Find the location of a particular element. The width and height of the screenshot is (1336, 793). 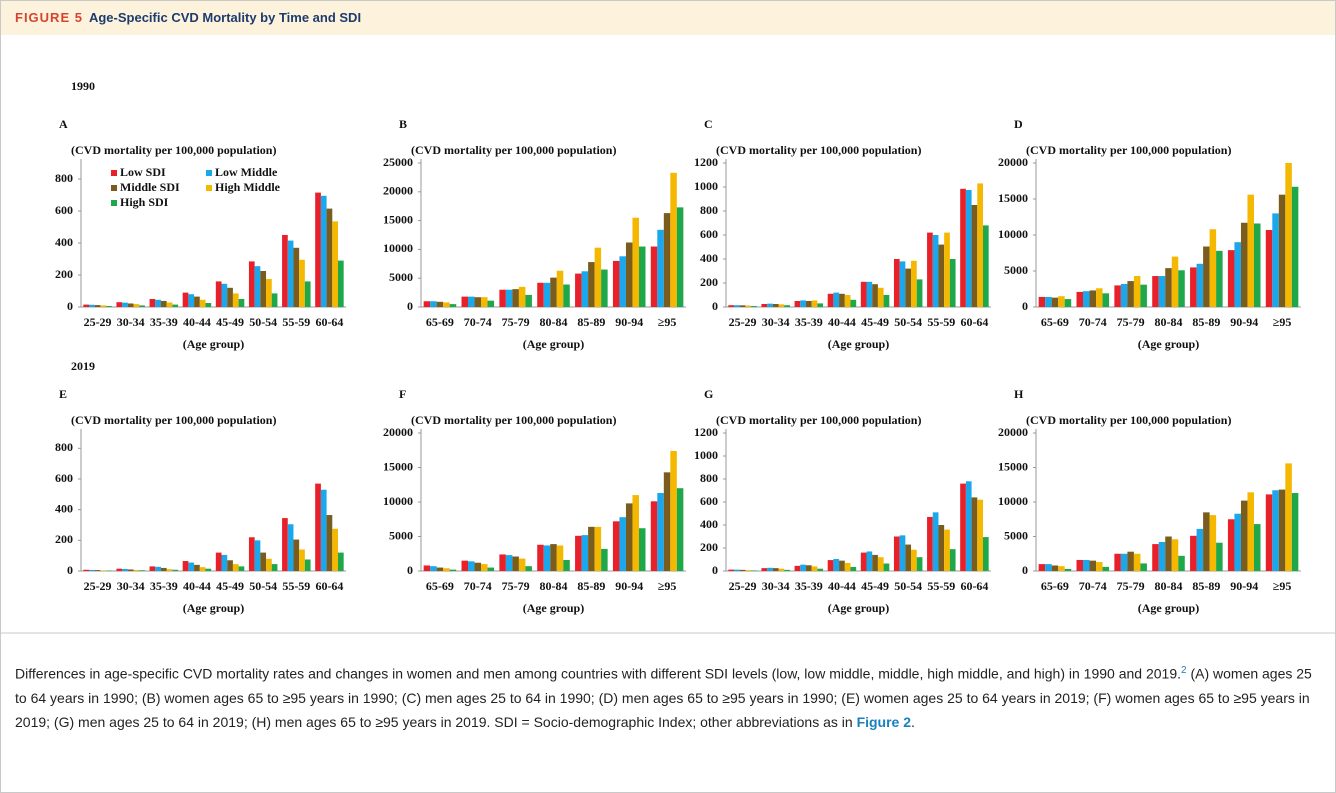

x-tick-label: 45-49 is located at coordinates (230, 322).